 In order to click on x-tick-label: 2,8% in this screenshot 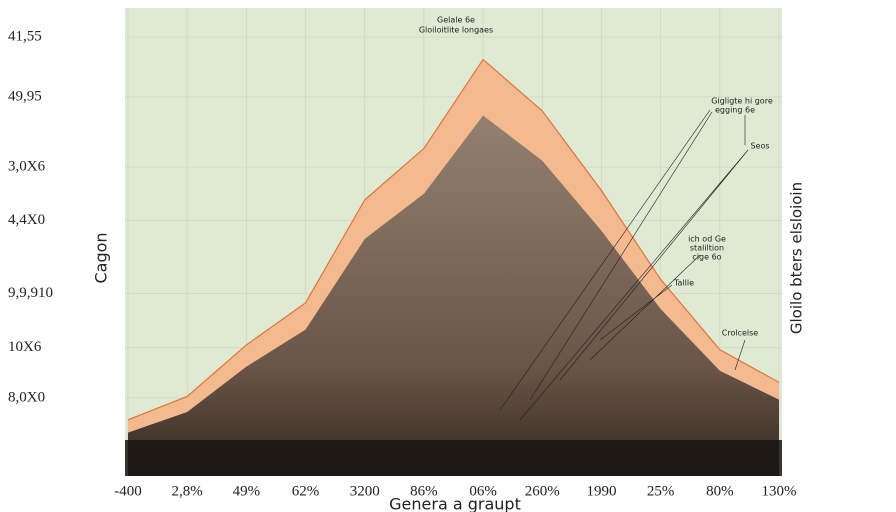, I will do `click(187, 491)`.